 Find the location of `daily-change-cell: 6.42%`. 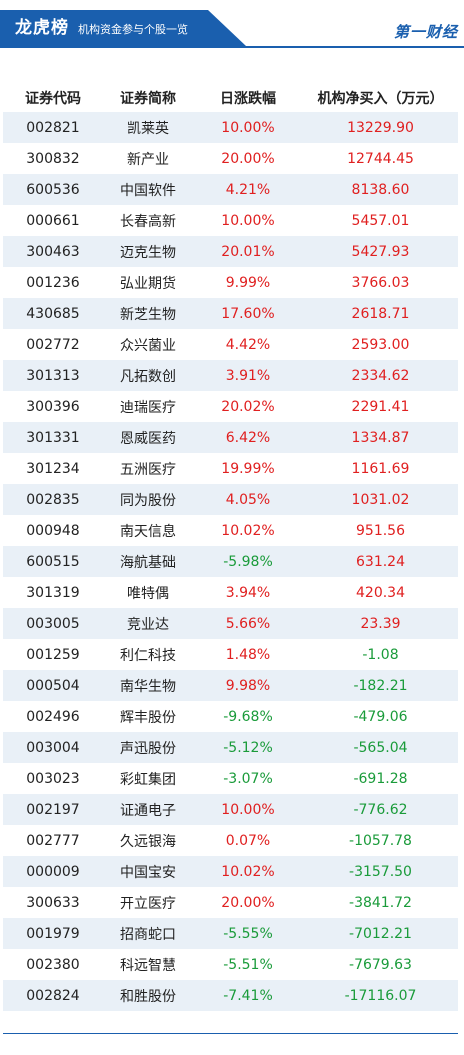

daily-change-cell: 6.42% is located at coordinates (248, 437).